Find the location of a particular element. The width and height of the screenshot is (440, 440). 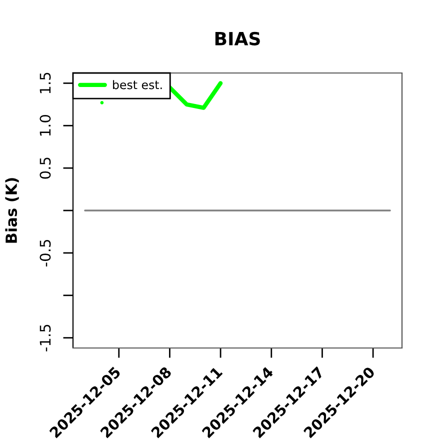

y-tick-label: 1.0 is located at coordinates (45, 125).